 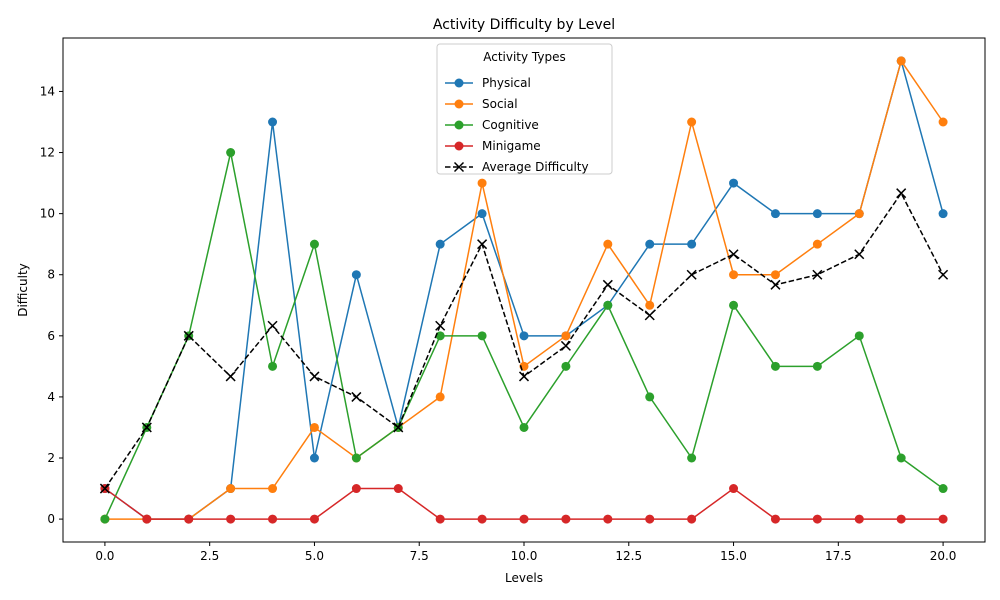 What do you see at coordinates (524, 578) in the screenshot?
I see `x-axis-label: Levels` at bounding box center [524, 578].